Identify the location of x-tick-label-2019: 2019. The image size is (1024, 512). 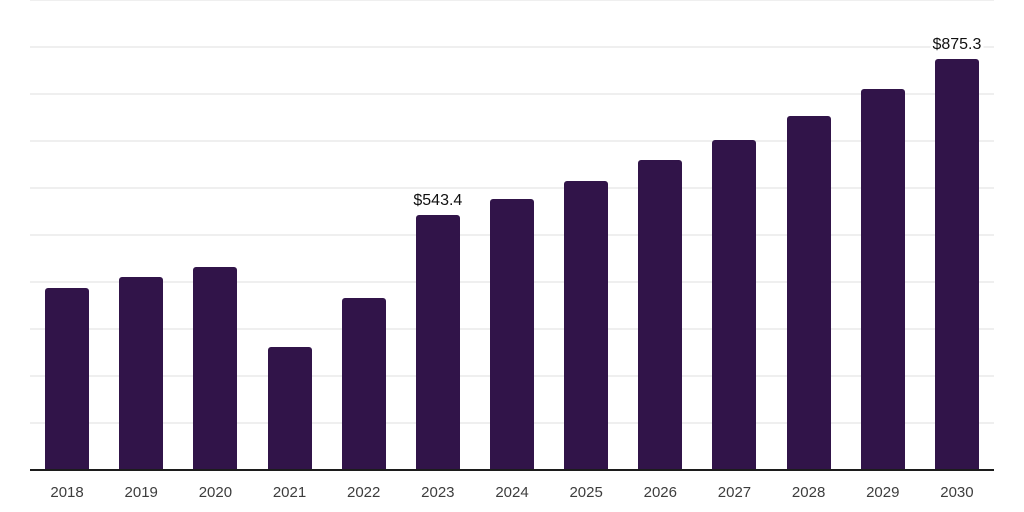
(141, 492).